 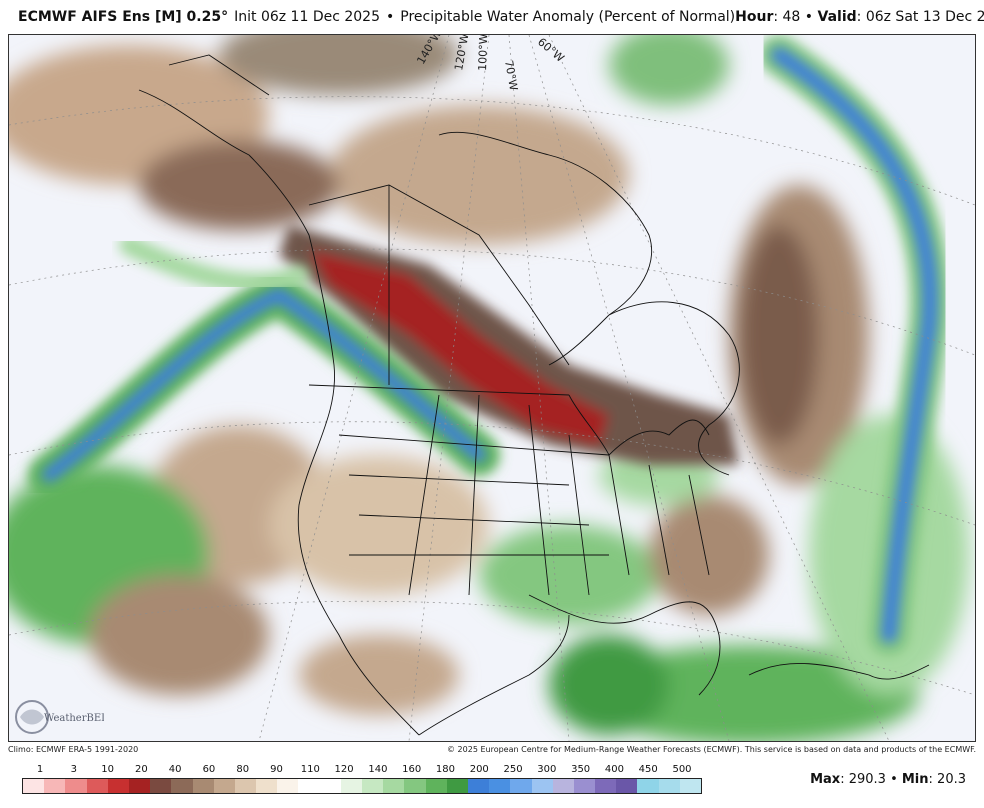 What do you see at coordinates (175, 769) in the screenshot?
I see `legend-tick-label: 40` at bounding box center [175, 769].